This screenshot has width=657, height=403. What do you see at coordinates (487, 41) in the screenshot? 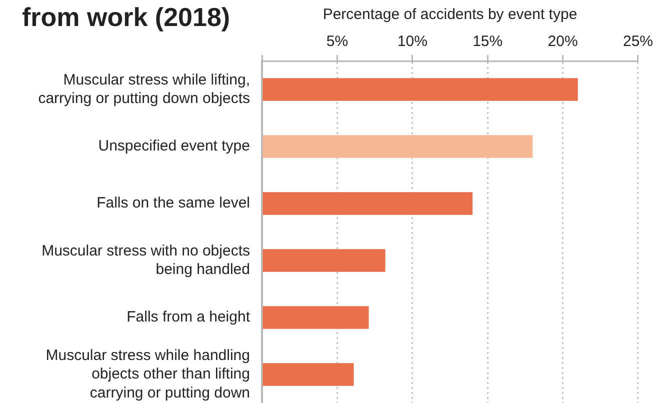
I see `x-tick-label: 15%` at bounding box center [487, 41].